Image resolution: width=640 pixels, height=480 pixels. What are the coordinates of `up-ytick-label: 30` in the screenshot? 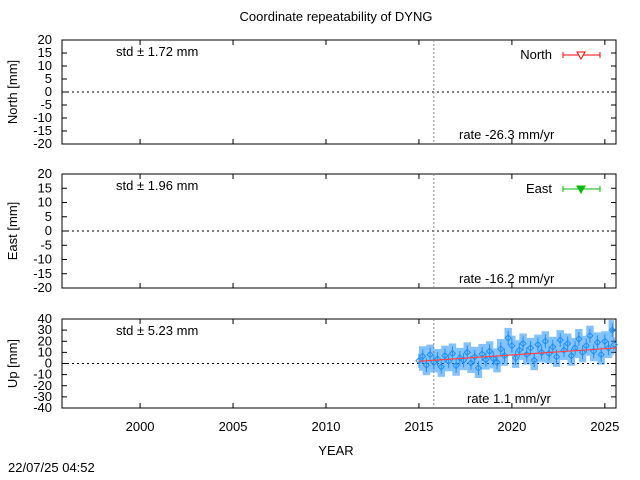 It's located at (45, 329).